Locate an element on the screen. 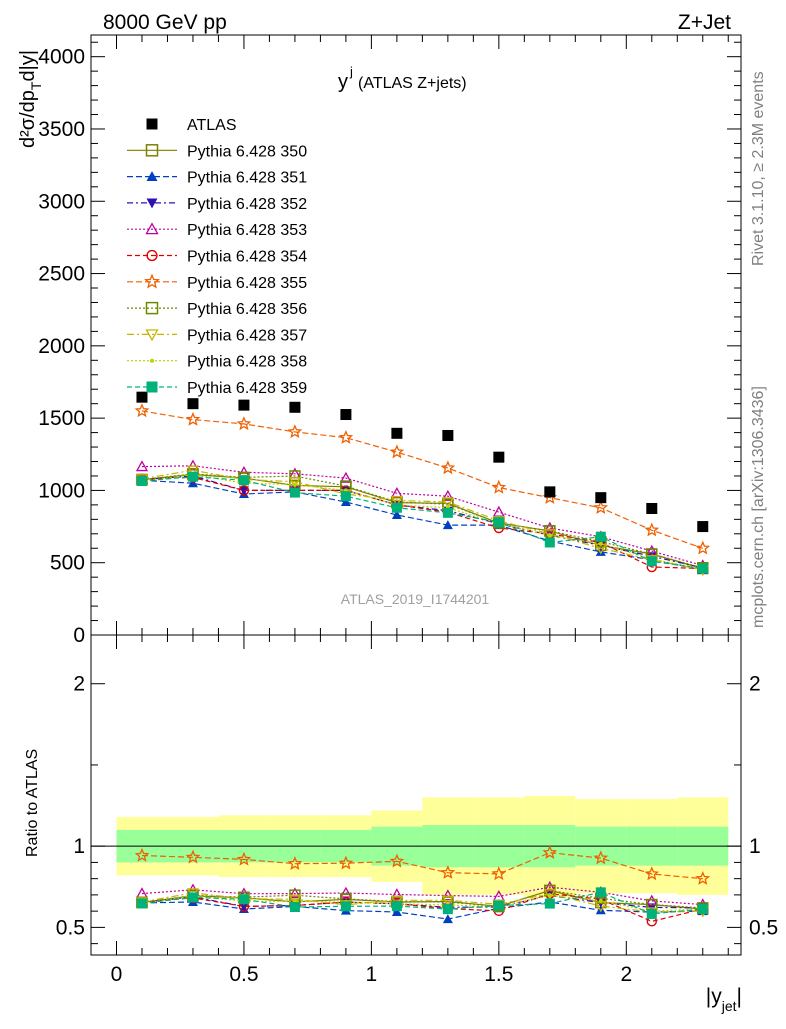  x-tick-label: 2 is located at coordinates (626, 974).